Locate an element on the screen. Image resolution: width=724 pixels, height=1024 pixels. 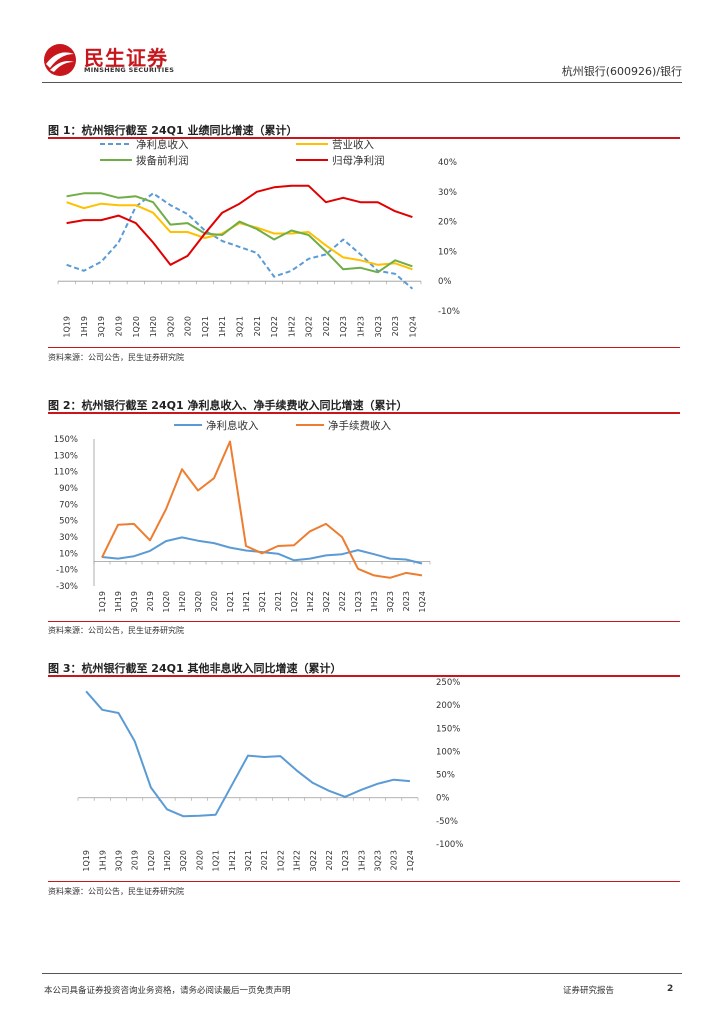
footer-divider is located at coordinates (362, 973).